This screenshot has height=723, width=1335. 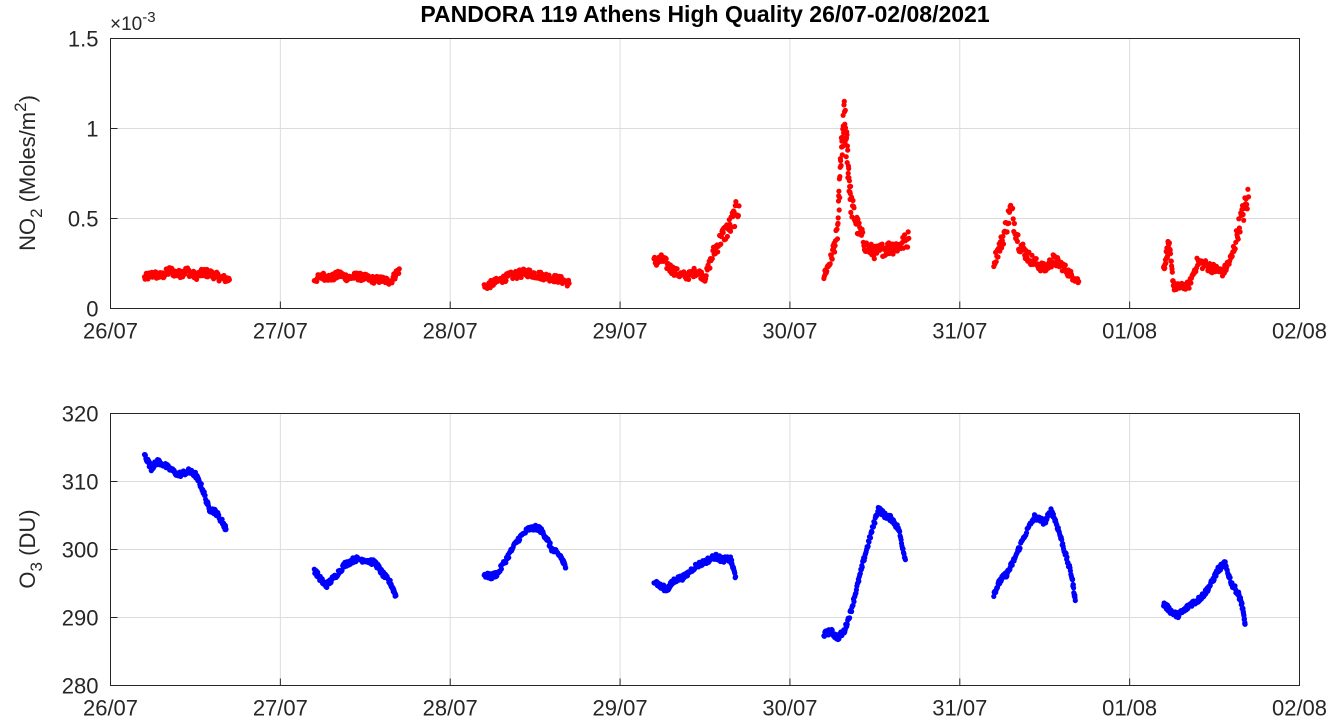 What do you see at coordinates (83, 219) in the screenshot?
I see `y-tick-label: 0.5` at bounding box center [83, 219].